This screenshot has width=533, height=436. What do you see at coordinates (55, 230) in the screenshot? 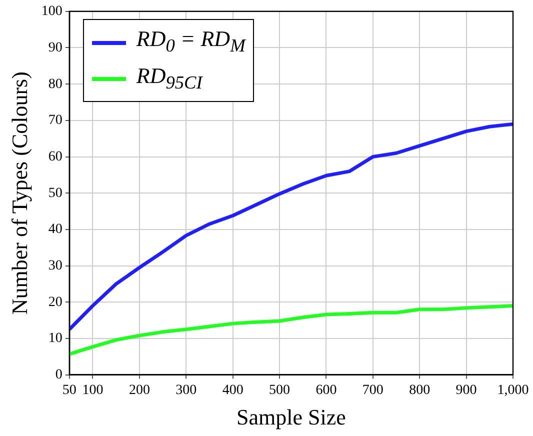
I see `y-tick-label: 40` at bounding box center [55, 230].